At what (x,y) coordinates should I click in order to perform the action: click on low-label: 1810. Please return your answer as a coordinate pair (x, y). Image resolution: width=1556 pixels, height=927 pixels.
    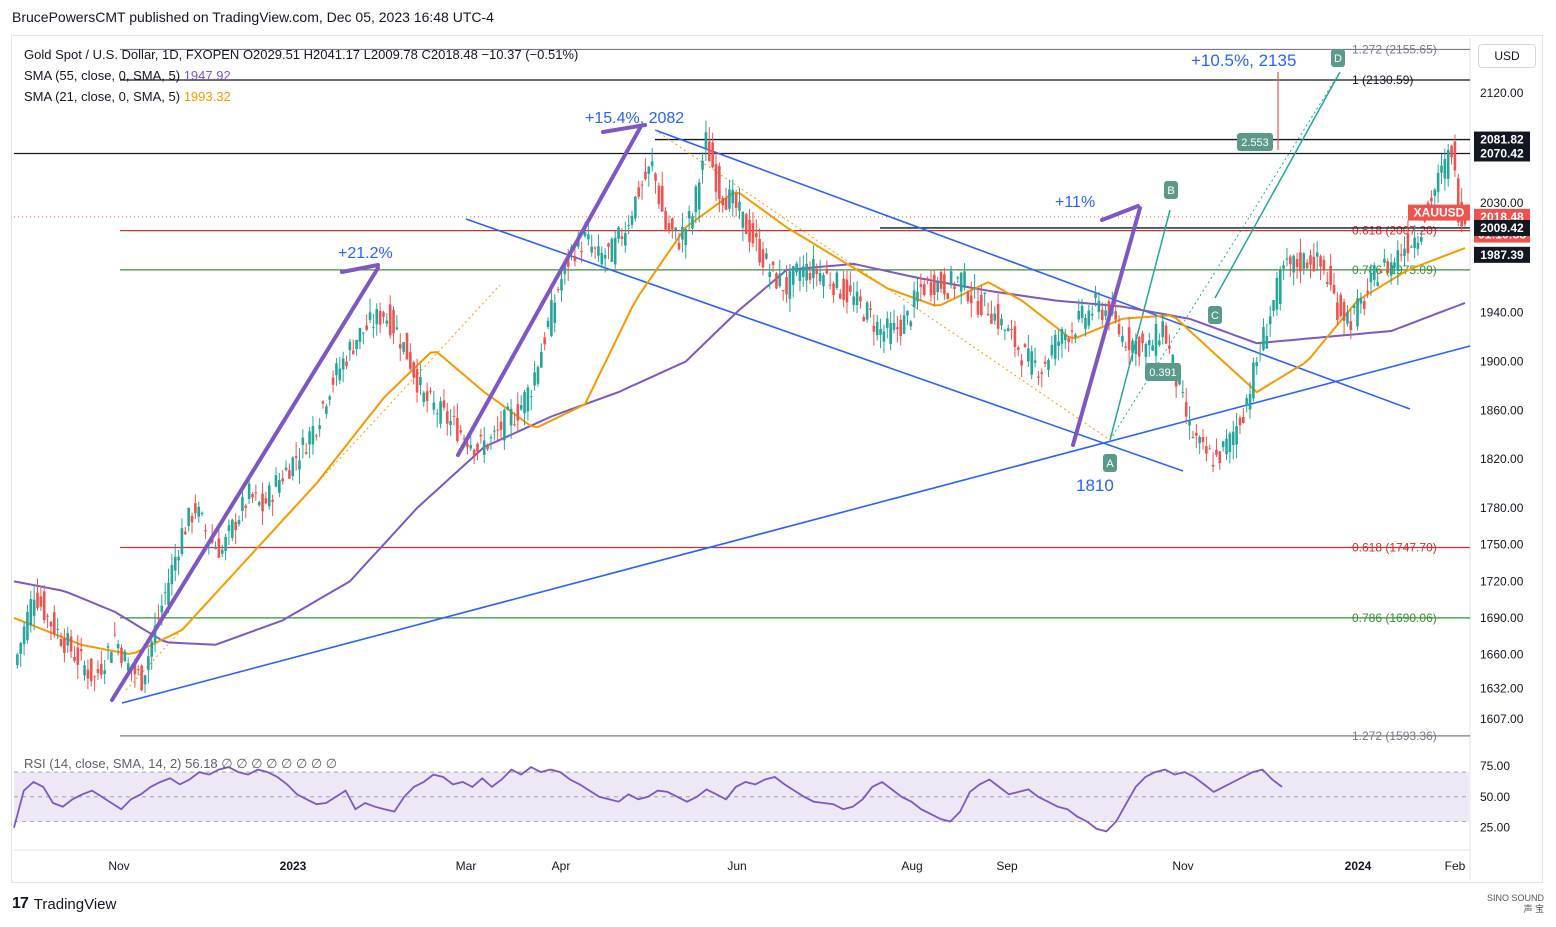
    Looking at the image, I should click on (1095, 485).